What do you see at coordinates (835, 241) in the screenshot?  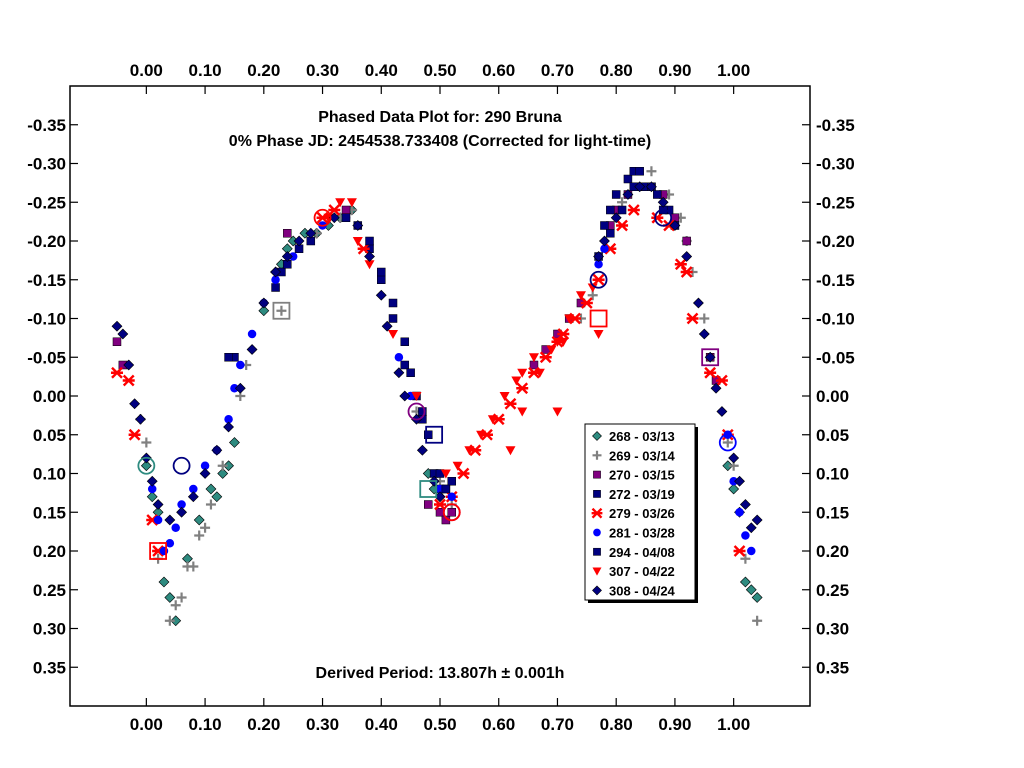 I see `y-tick-label-right: -0.20` at bounding box center [835, 241].